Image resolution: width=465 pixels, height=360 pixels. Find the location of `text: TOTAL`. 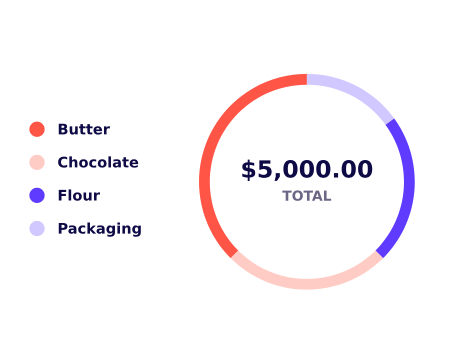

text: TOTAL is located at coordinates (307, 195).